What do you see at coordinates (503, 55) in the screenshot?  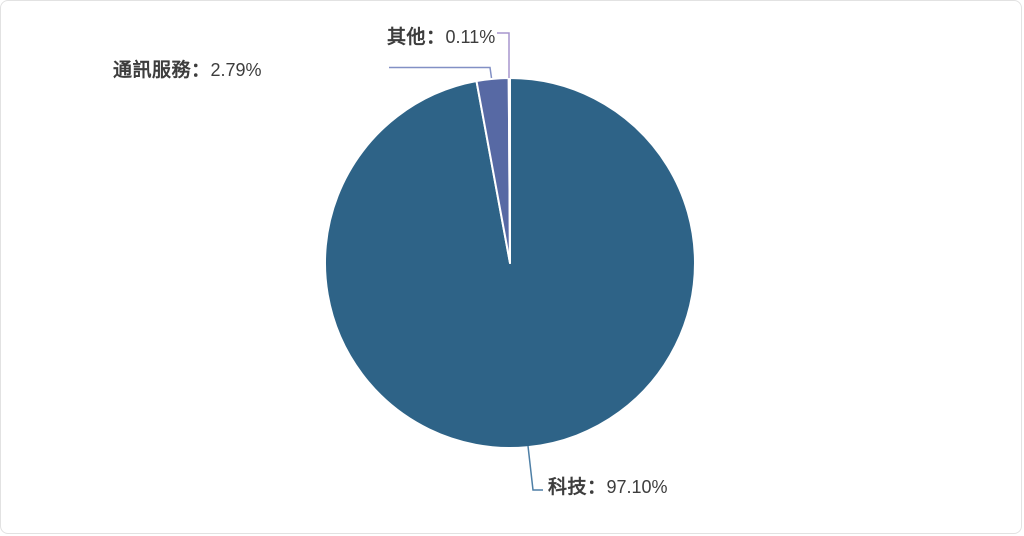 I see `leader-line-other` at bounding box center [503, 55].